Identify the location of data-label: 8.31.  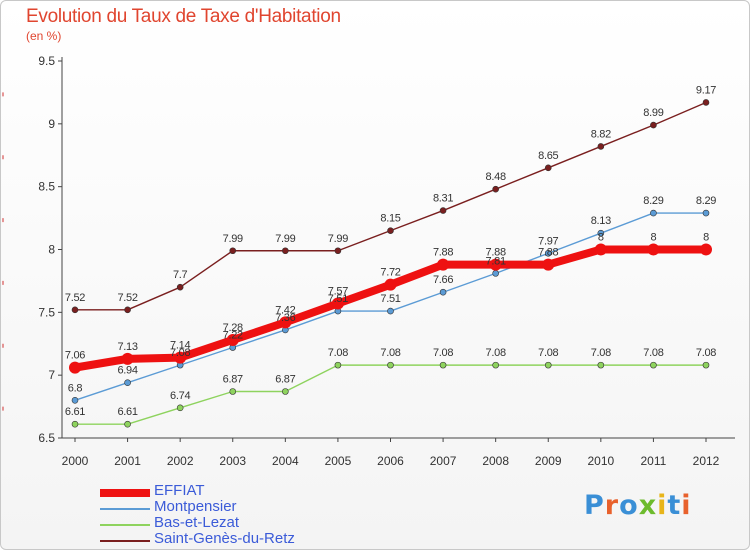
(443, 199).